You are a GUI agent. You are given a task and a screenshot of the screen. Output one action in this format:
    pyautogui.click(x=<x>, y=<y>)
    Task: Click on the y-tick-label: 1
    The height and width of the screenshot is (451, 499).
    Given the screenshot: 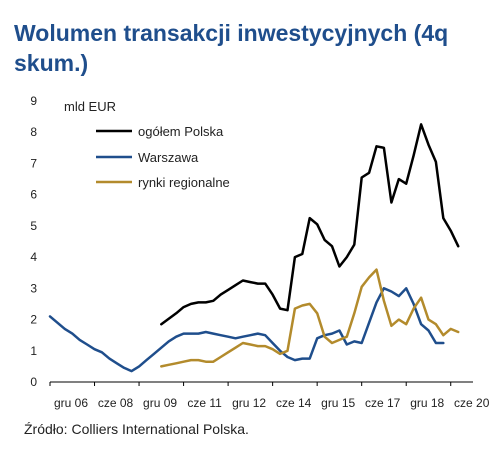 What is the action you would take?
    pyautogui.click(x=33, y=351)
    